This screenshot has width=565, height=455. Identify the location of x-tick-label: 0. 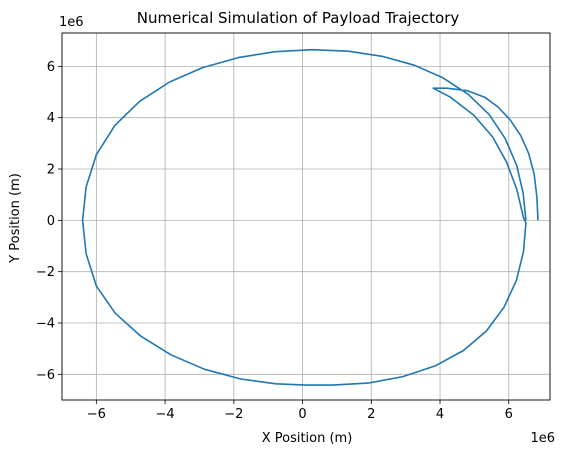
(302, 414).